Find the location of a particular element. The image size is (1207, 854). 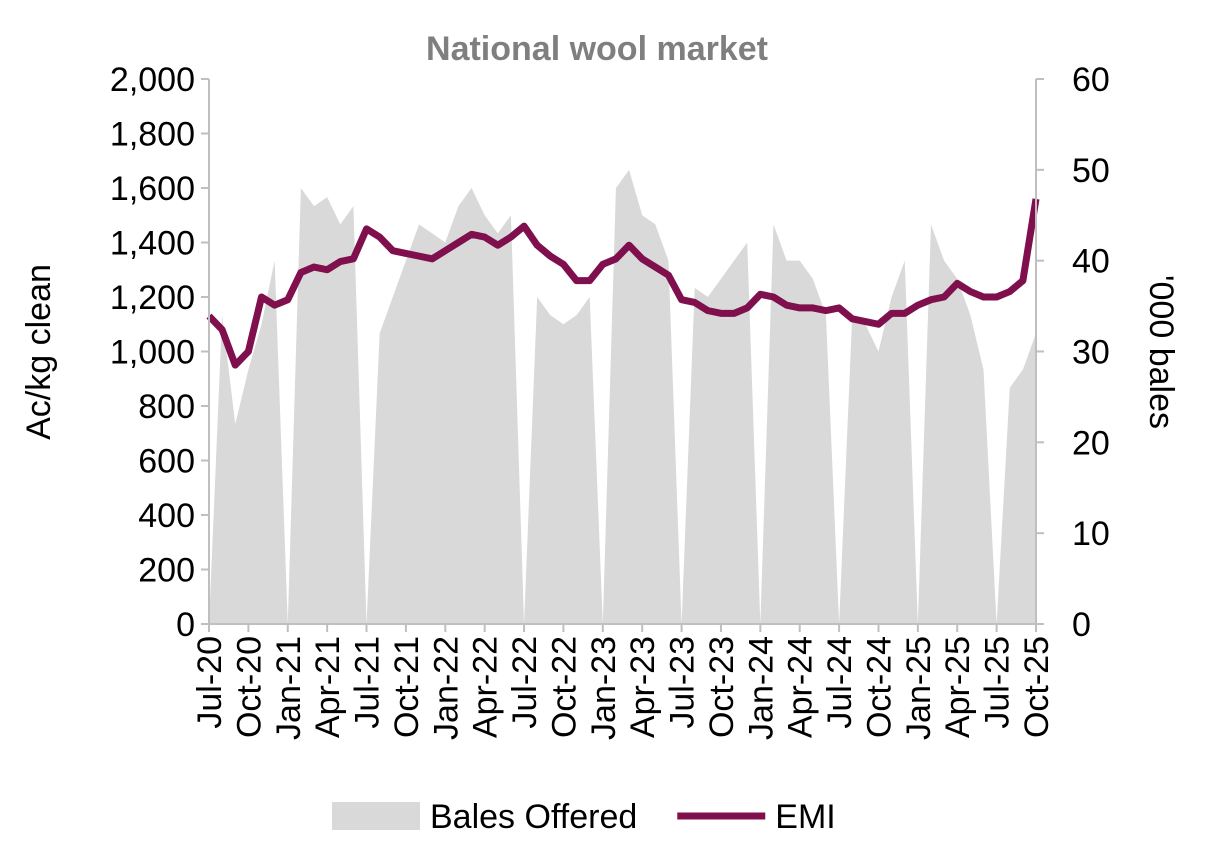

x-tick-label: Jul-20 is located at coordinates (210, 682).